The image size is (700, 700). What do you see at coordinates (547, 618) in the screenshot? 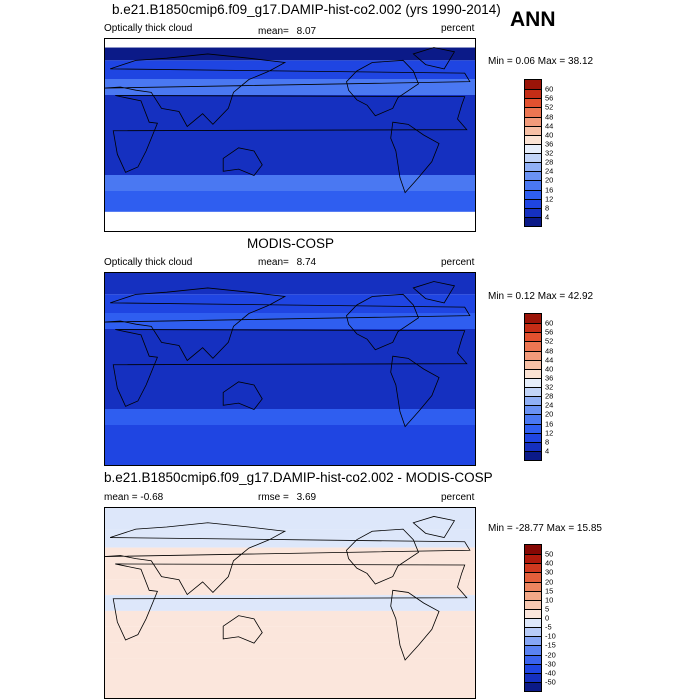
I see `panel-3-colorbar-tick: 0` at bounding box center [547, 618].